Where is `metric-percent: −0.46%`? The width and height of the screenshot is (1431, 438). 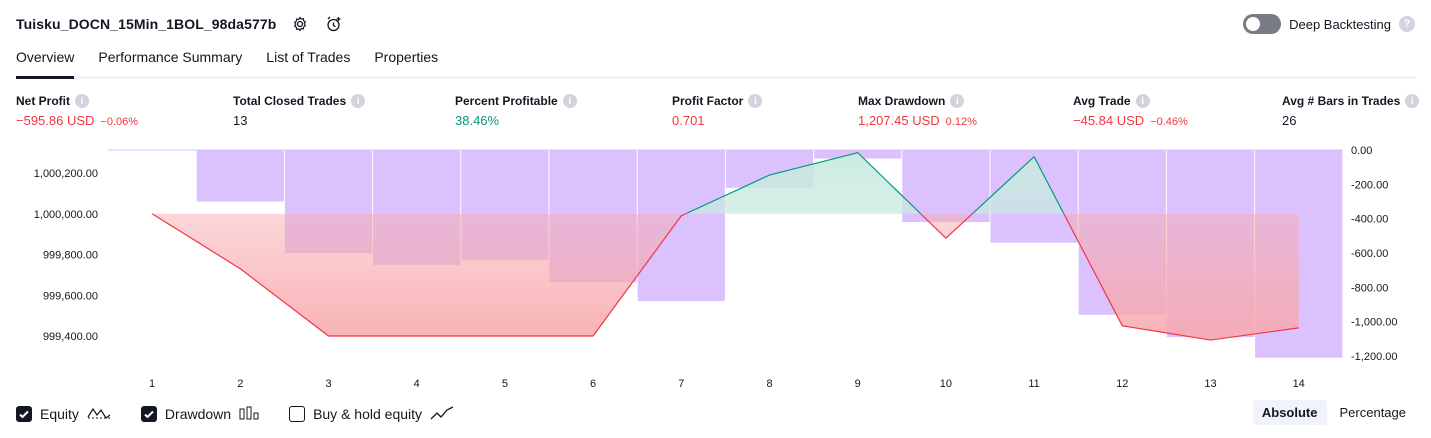 metric-percent: −0.46% is located at coordinates (1169, 122).